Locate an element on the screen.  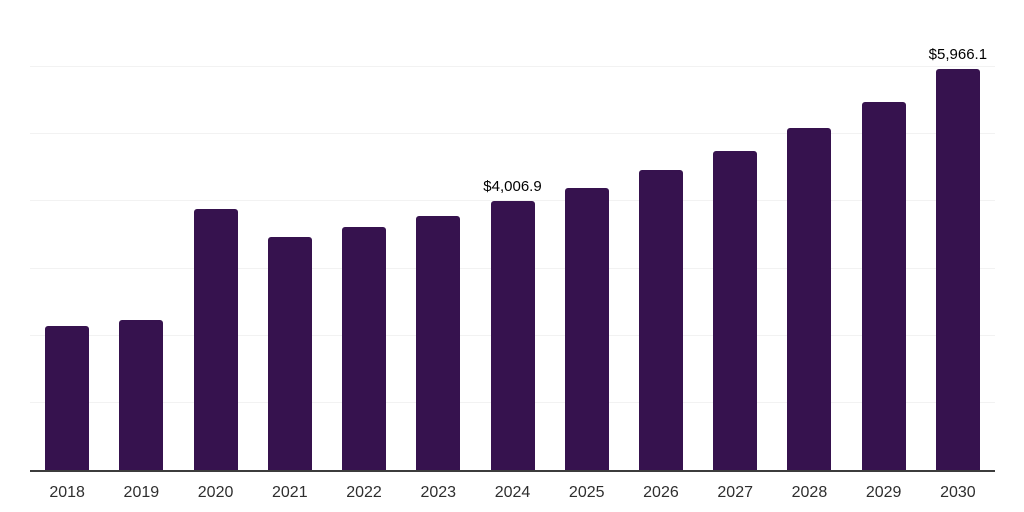
bar-2028 is located at coordinates (809, 298).